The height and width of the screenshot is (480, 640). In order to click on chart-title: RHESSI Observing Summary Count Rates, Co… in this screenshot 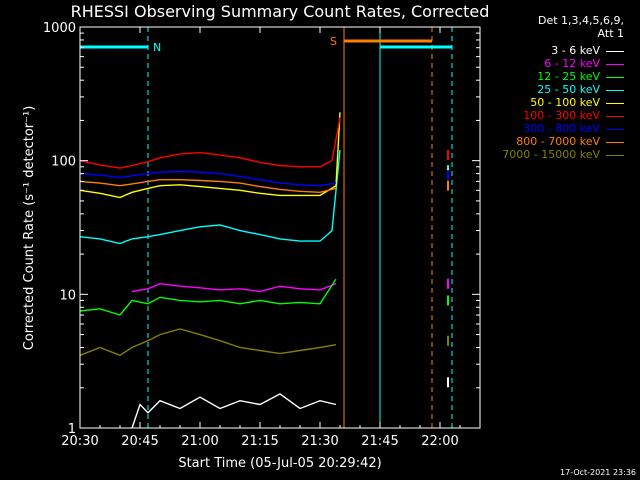, I will do `click(280, 11)`.